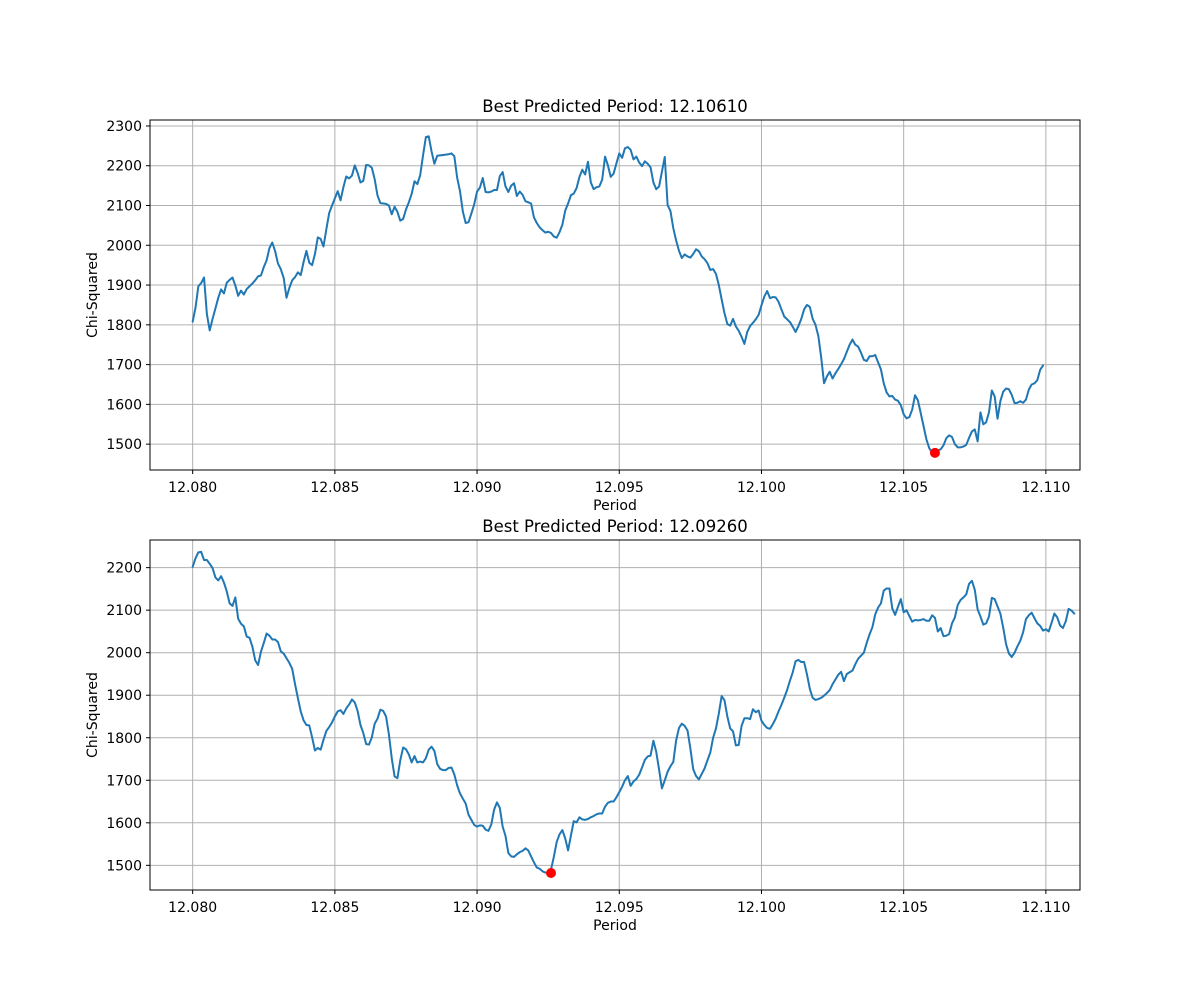 The width and height of the screenshot is (1200, 1000). What do you see at coordinates (124, 127) in the screenshot?
I see `y-tick-label: 2300` at bounding box center [124, 127].